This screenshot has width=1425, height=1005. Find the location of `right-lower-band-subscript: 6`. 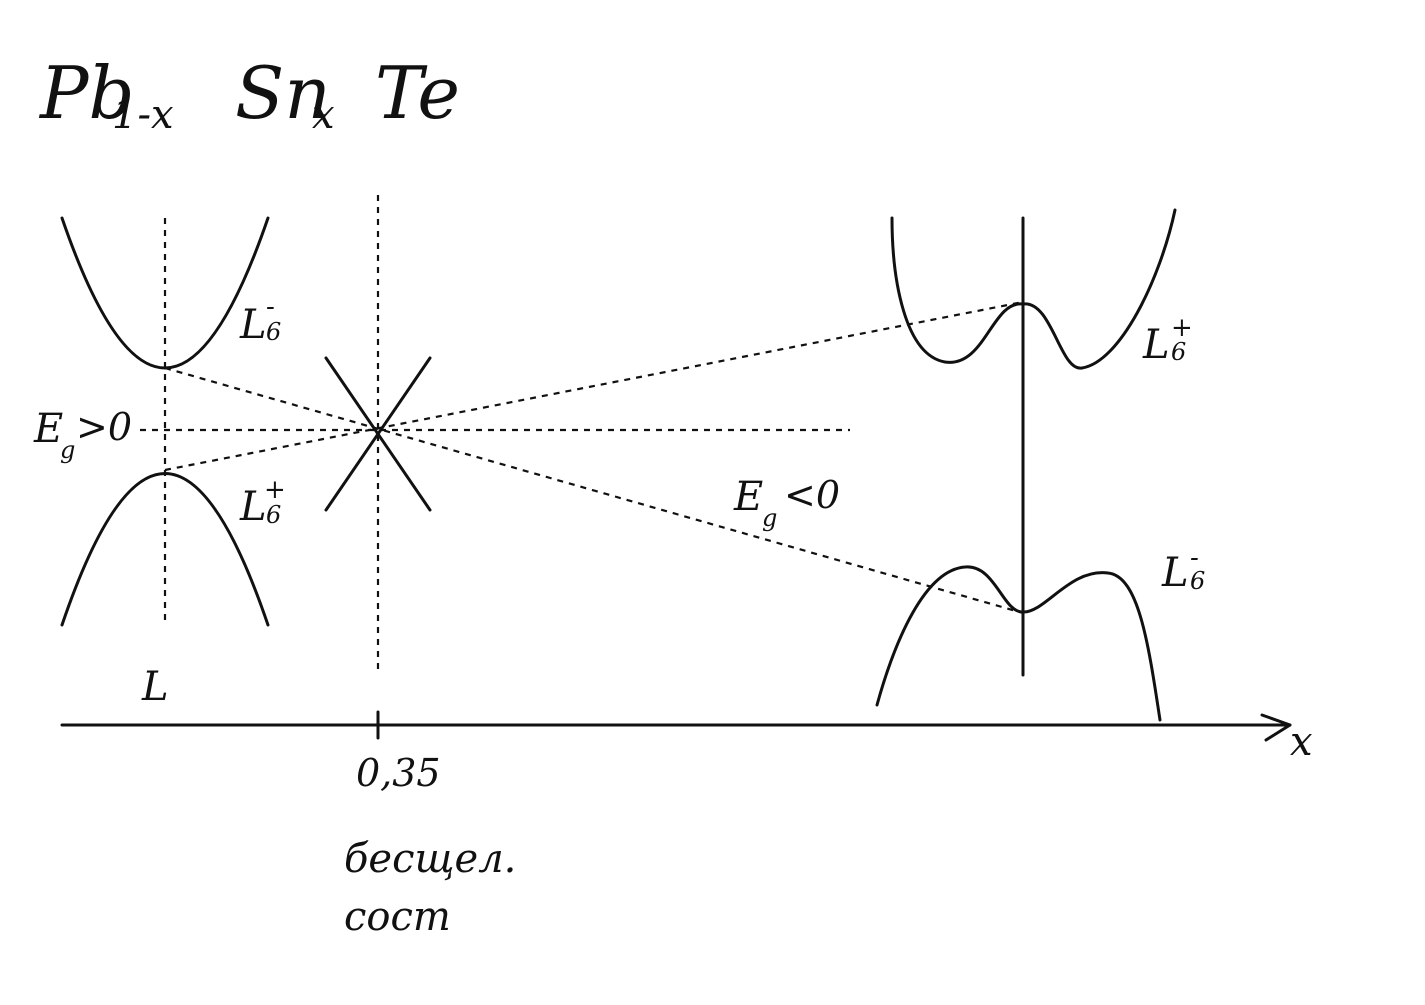

right-lower-band-subscript: 6 is located at coordinates (1197, 581).